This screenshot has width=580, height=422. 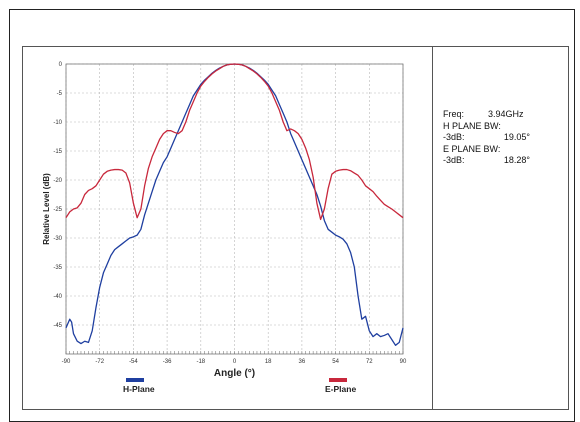 I want to click on x-tick-label: -90, so click(x=66, y=362).